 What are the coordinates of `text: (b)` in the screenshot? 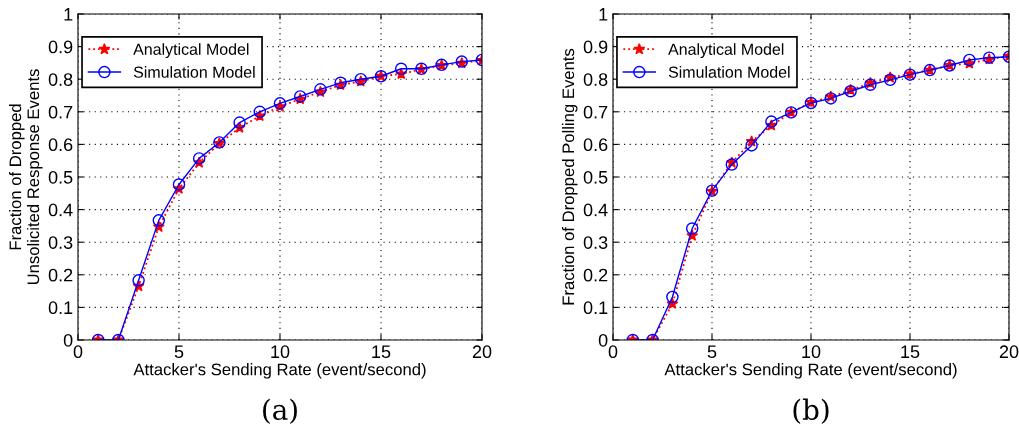 It's located at (811, 411).